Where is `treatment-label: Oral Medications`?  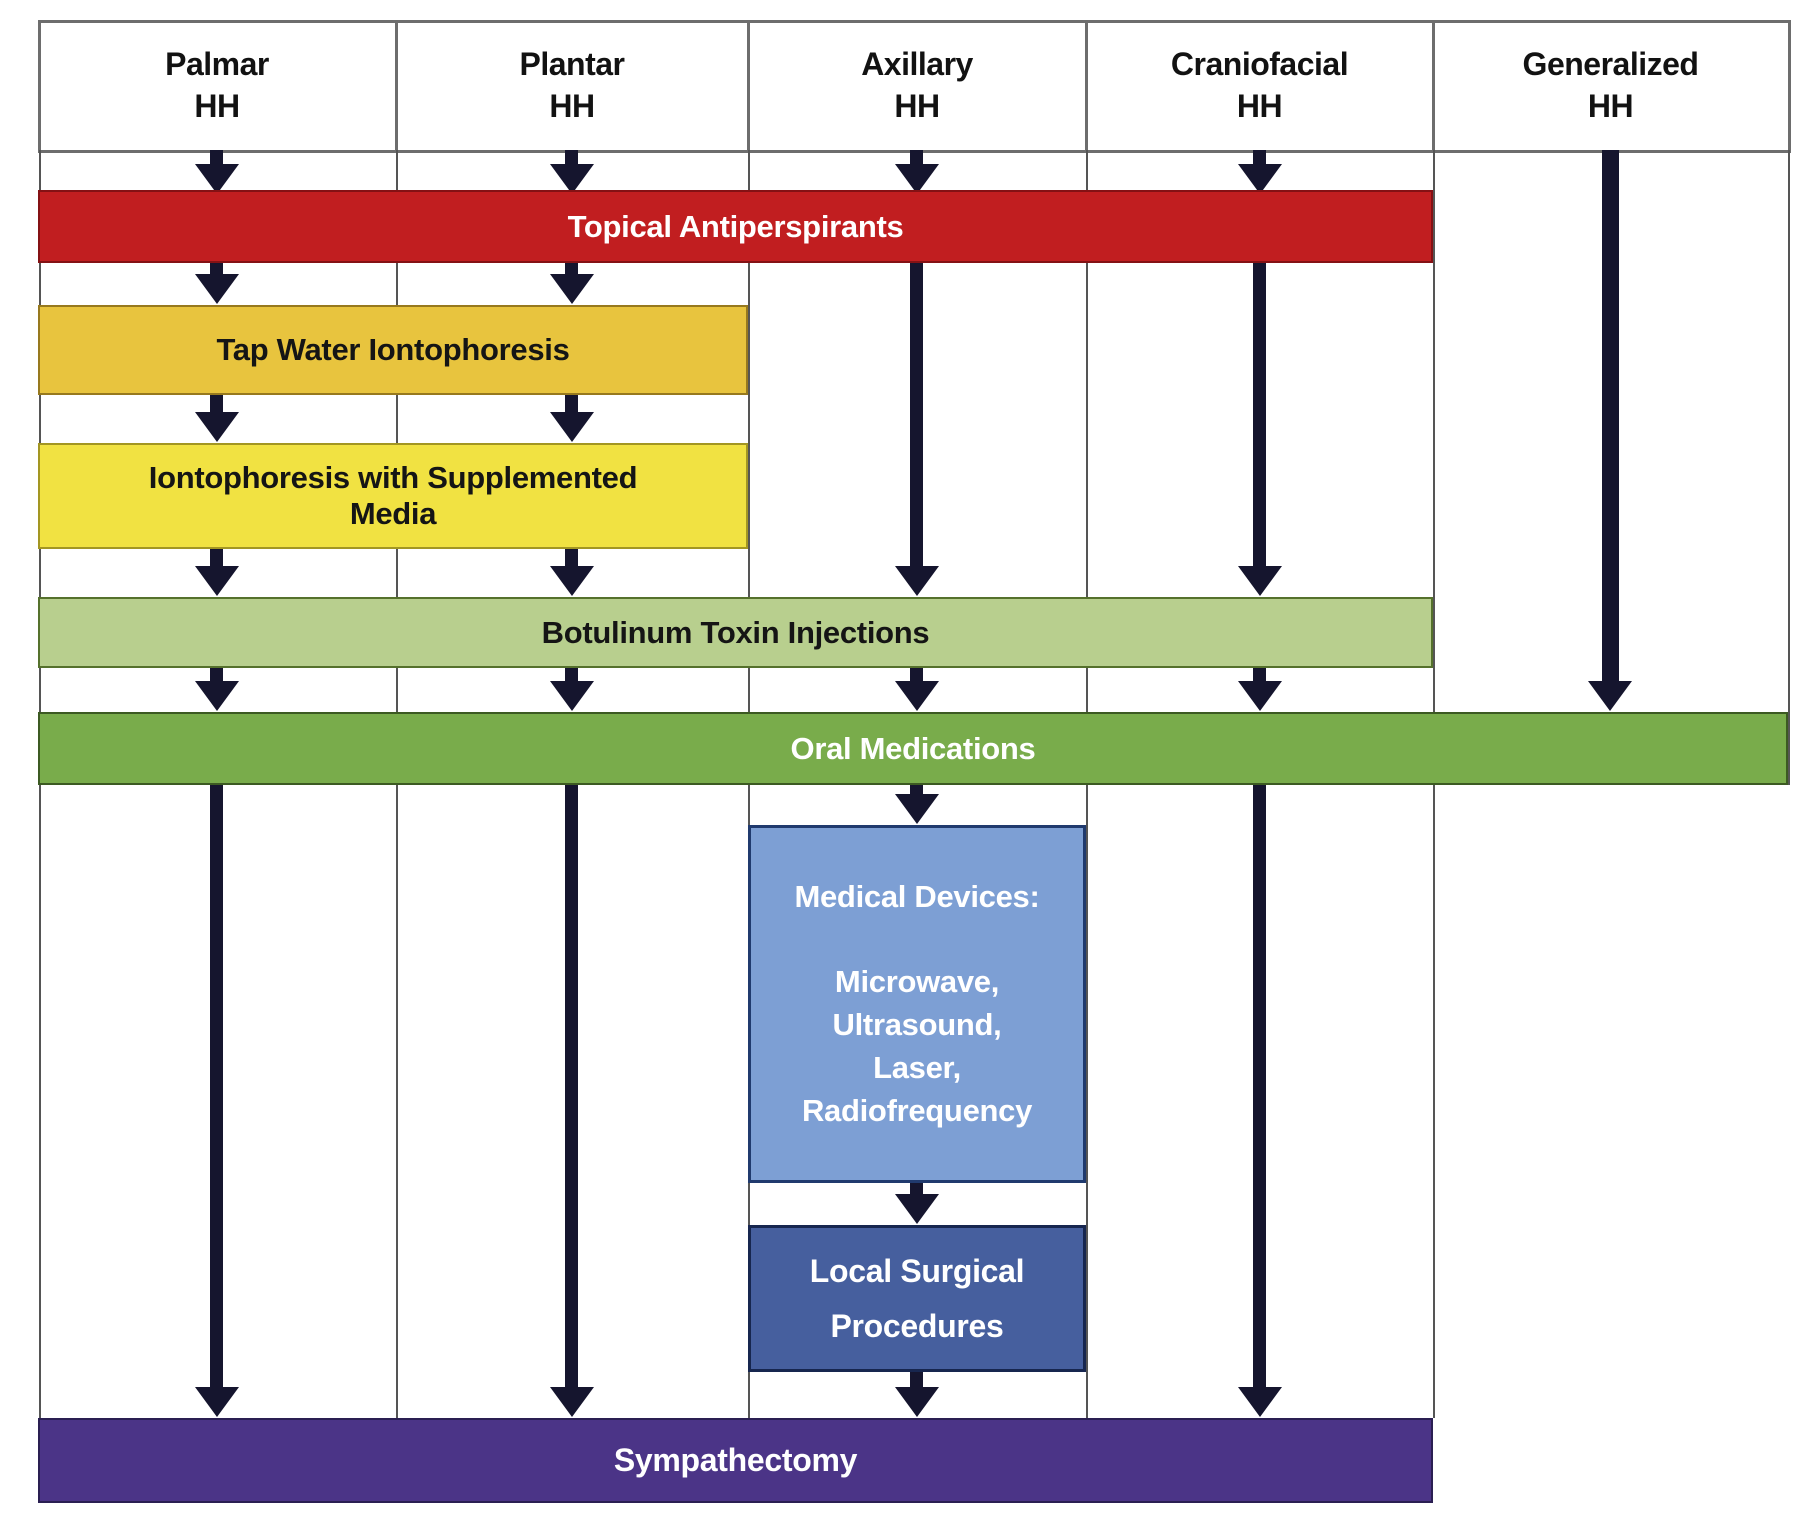
treatment-label: Oral Medications is located at coordinates (913, 748).